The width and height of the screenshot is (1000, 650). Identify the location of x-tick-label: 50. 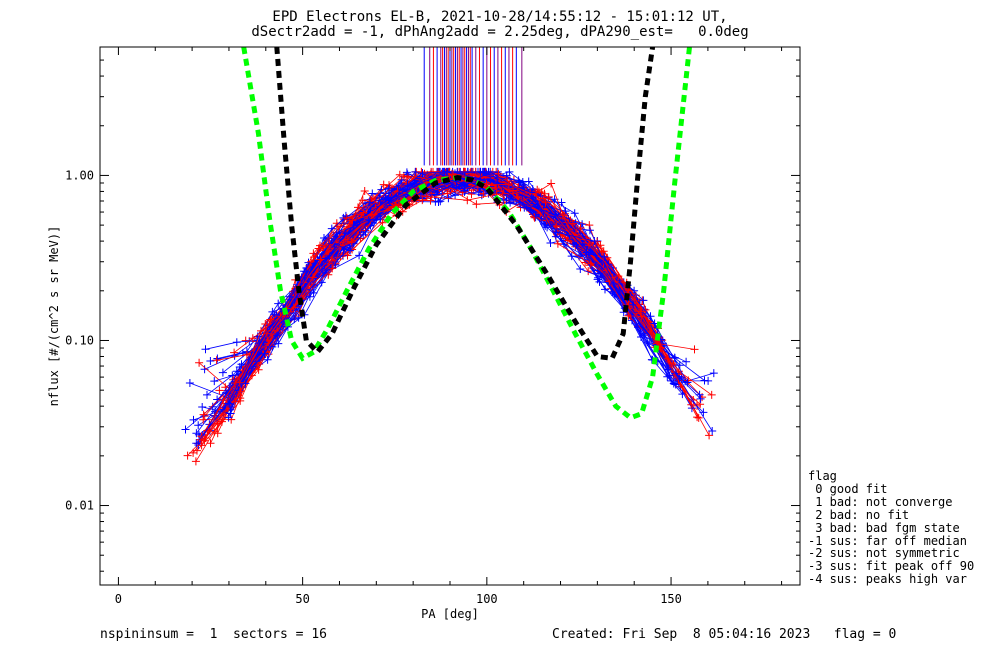
(302, 599).